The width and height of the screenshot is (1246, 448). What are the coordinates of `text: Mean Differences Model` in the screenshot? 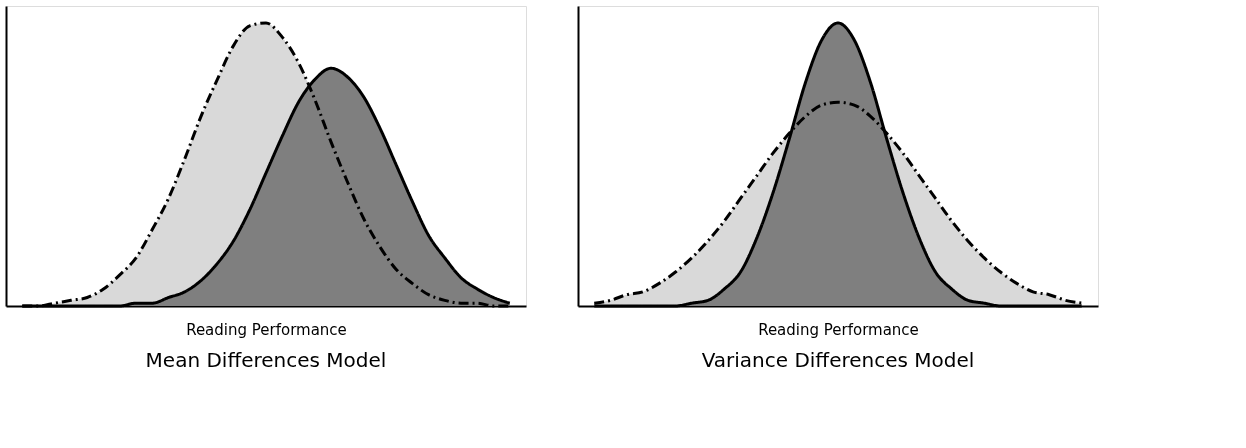 It's located at (266, 360).